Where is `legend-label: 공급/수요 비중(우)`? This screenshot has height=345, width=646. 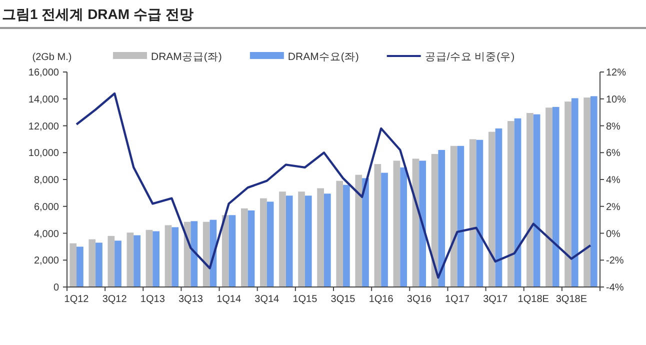
legend-label: 공급/수요 비중(우) is located at coordinates (469, 57).